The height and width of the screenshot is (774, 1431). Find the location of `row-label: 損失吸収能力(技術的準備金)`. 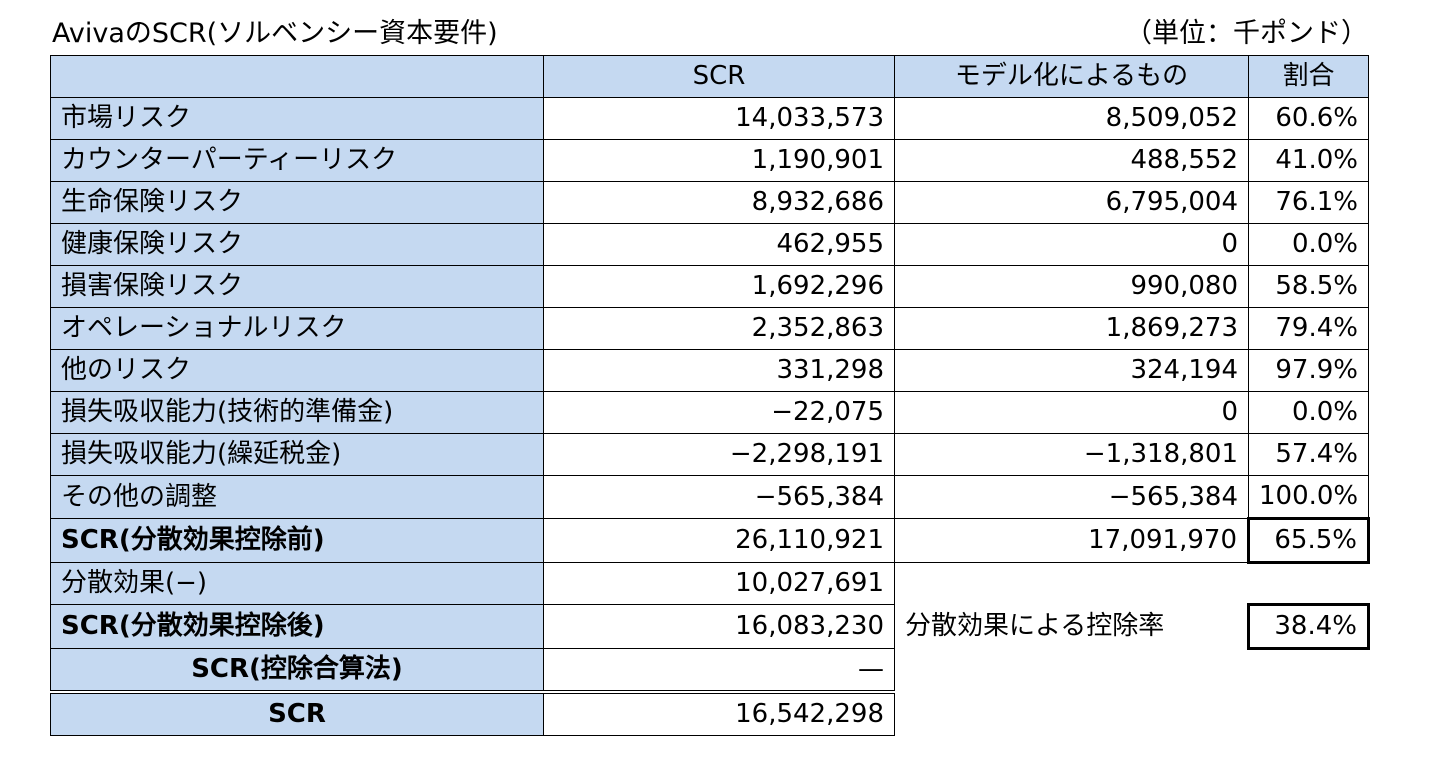

row-label: 損失吸収能力(技術的準備金) is located at coordinates (297, 412).